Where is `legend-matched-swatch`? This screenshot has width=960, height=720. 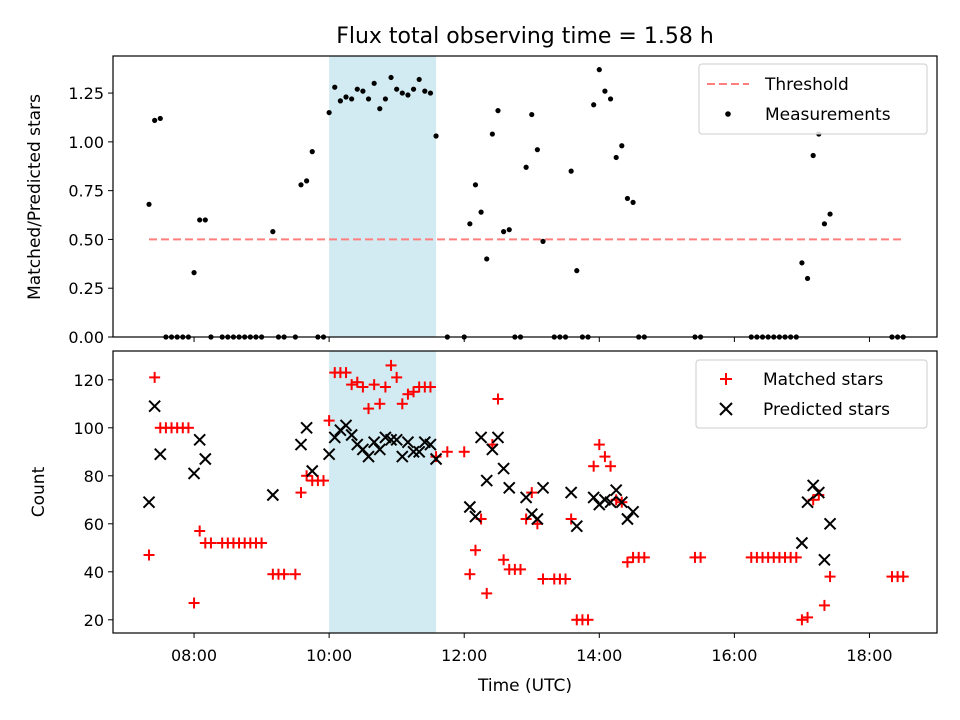
legend-matched-swatch is located at coordinates (726, 379).